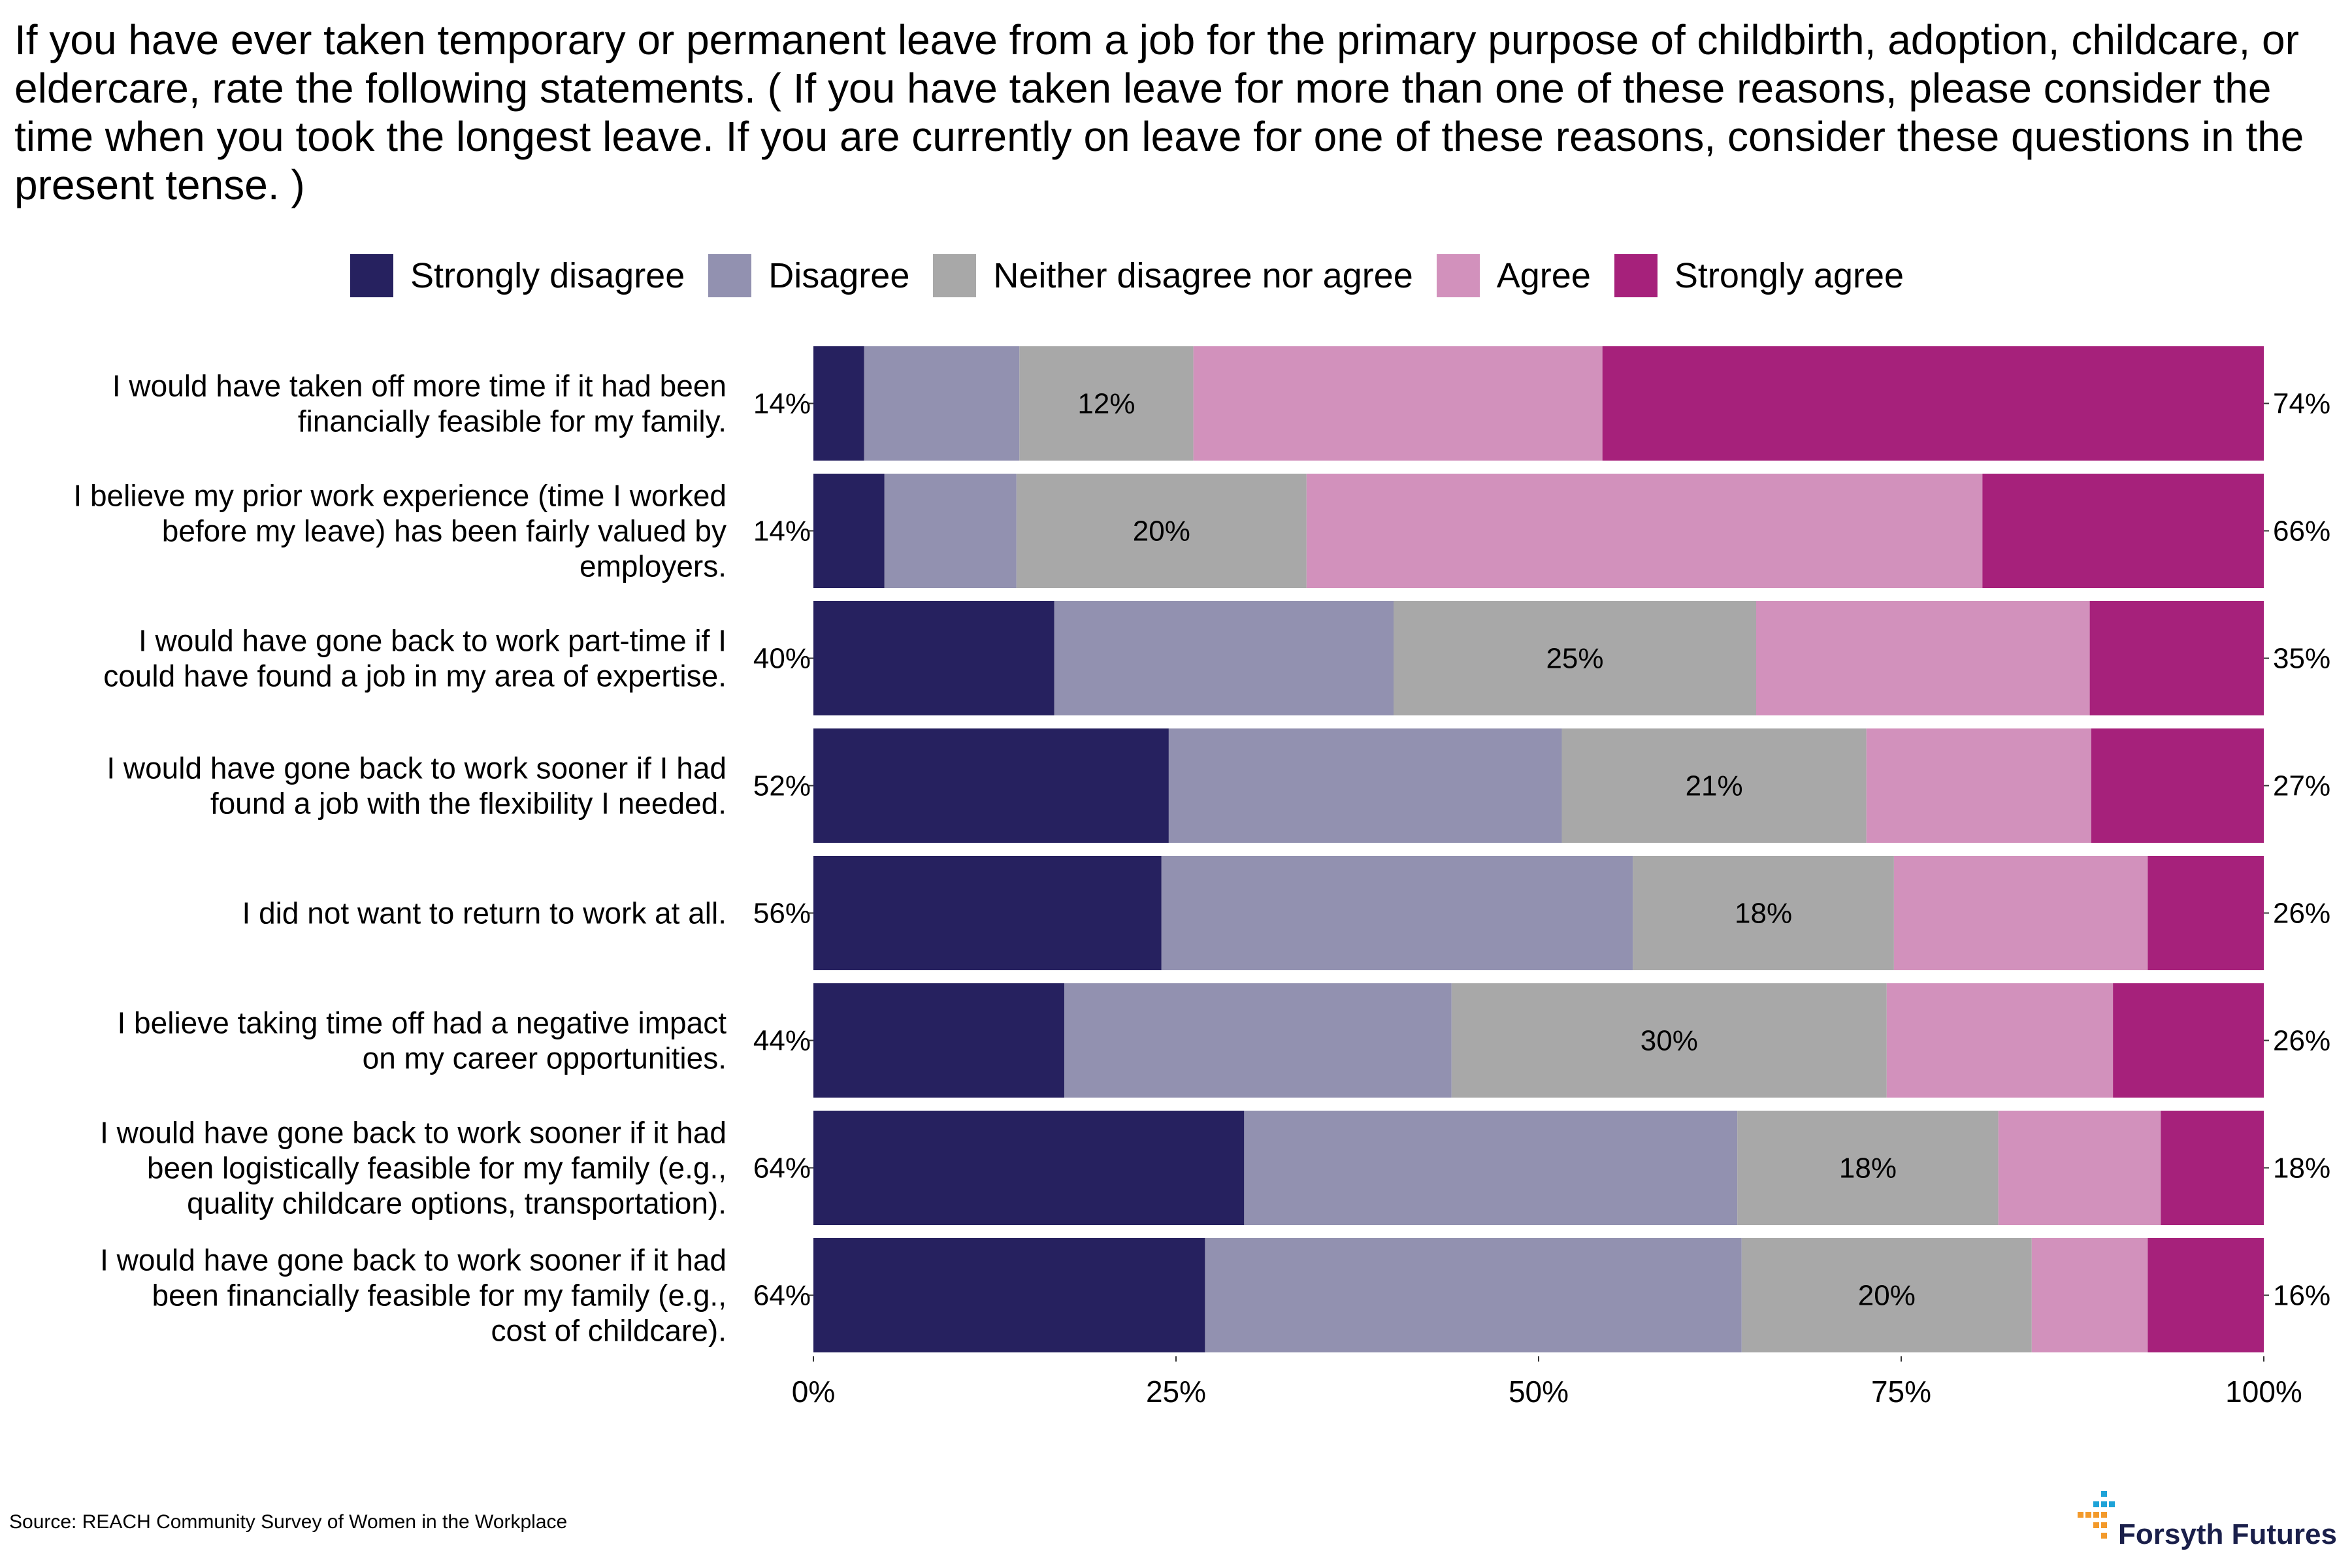  Describe the element at coordinates (2263, 1392) in the screenshot. I see `x-tick-label: 100%` at that location.